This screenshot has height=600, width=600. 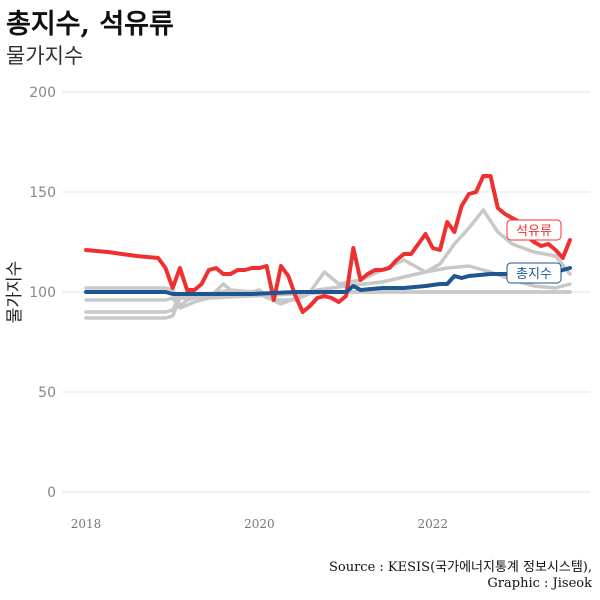 What do you see at coordinates (42, 93) in the screenshot?
I see `y-tick-label: 200` at bounding box center [42, 93].